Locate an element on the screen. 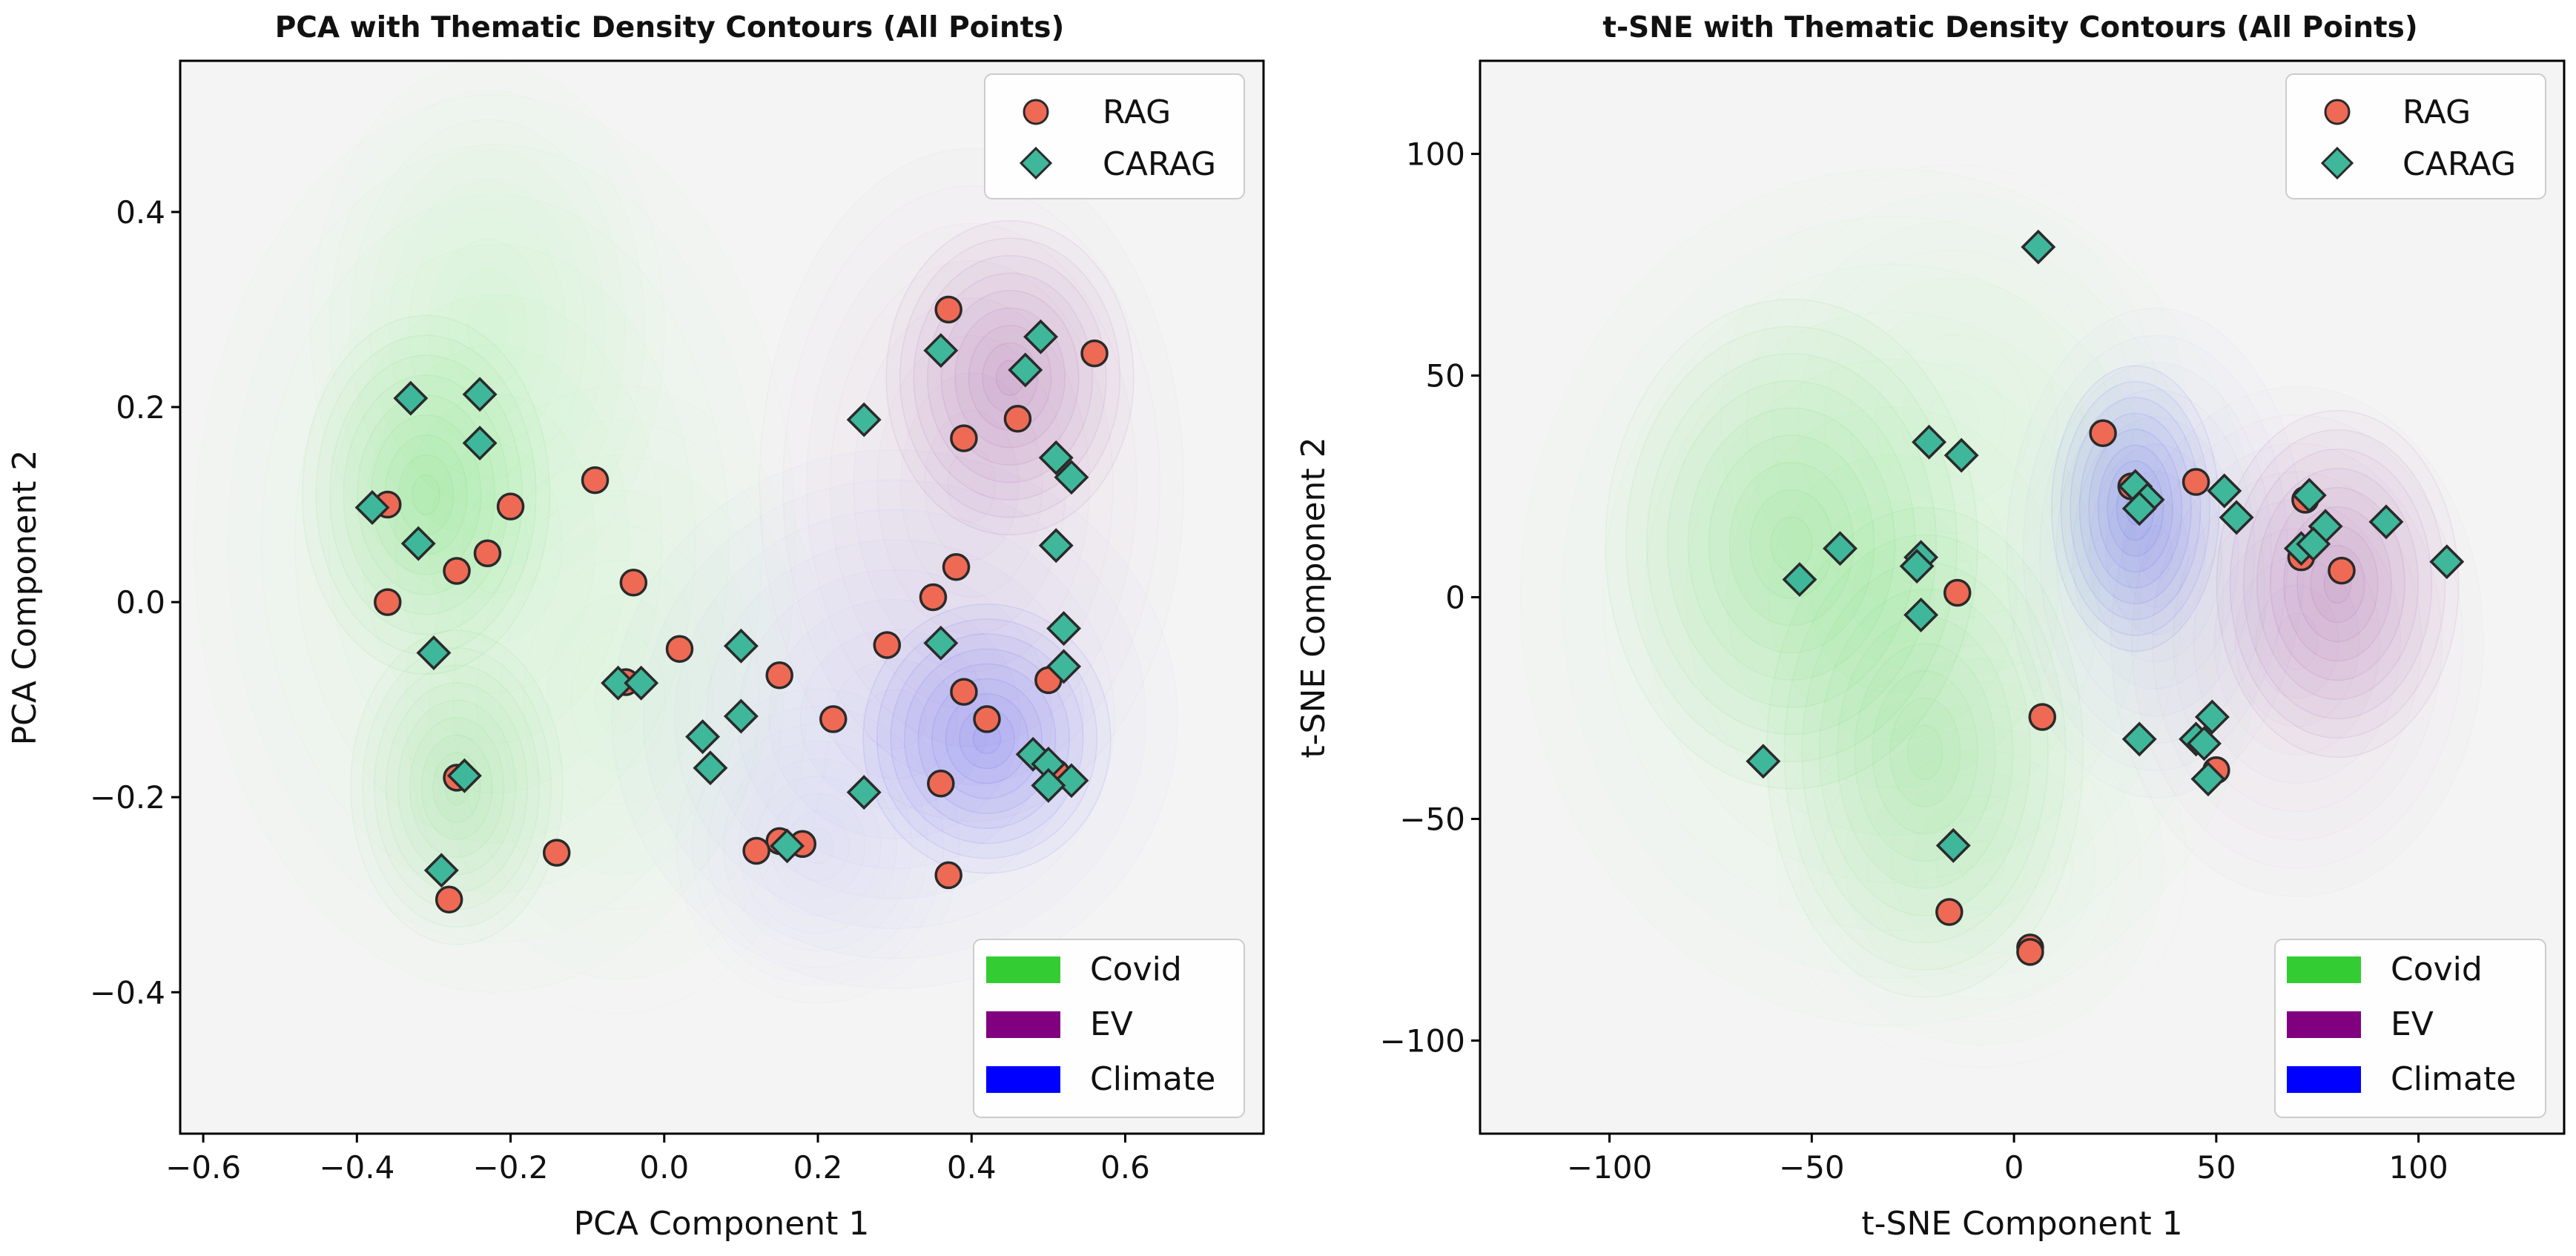  legend-box is located at coordinates (1114, 136).